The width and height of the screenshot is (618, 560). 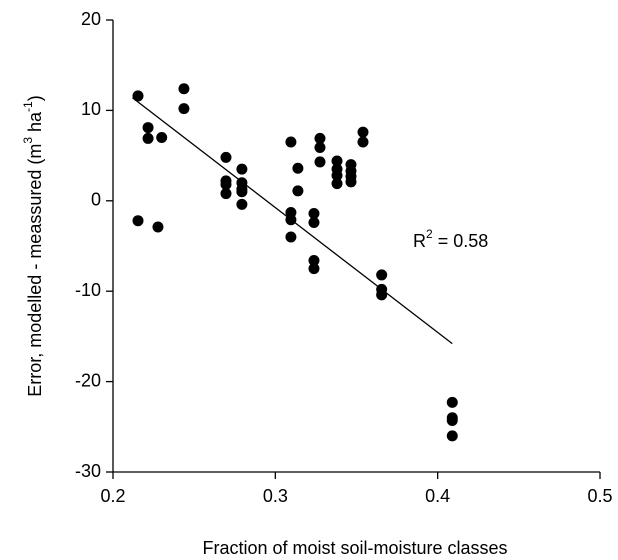 What do you see at coordinates (96, 200) in the screenshot?
I see `y-tick-label: 0` at bounding box center [96, 200].